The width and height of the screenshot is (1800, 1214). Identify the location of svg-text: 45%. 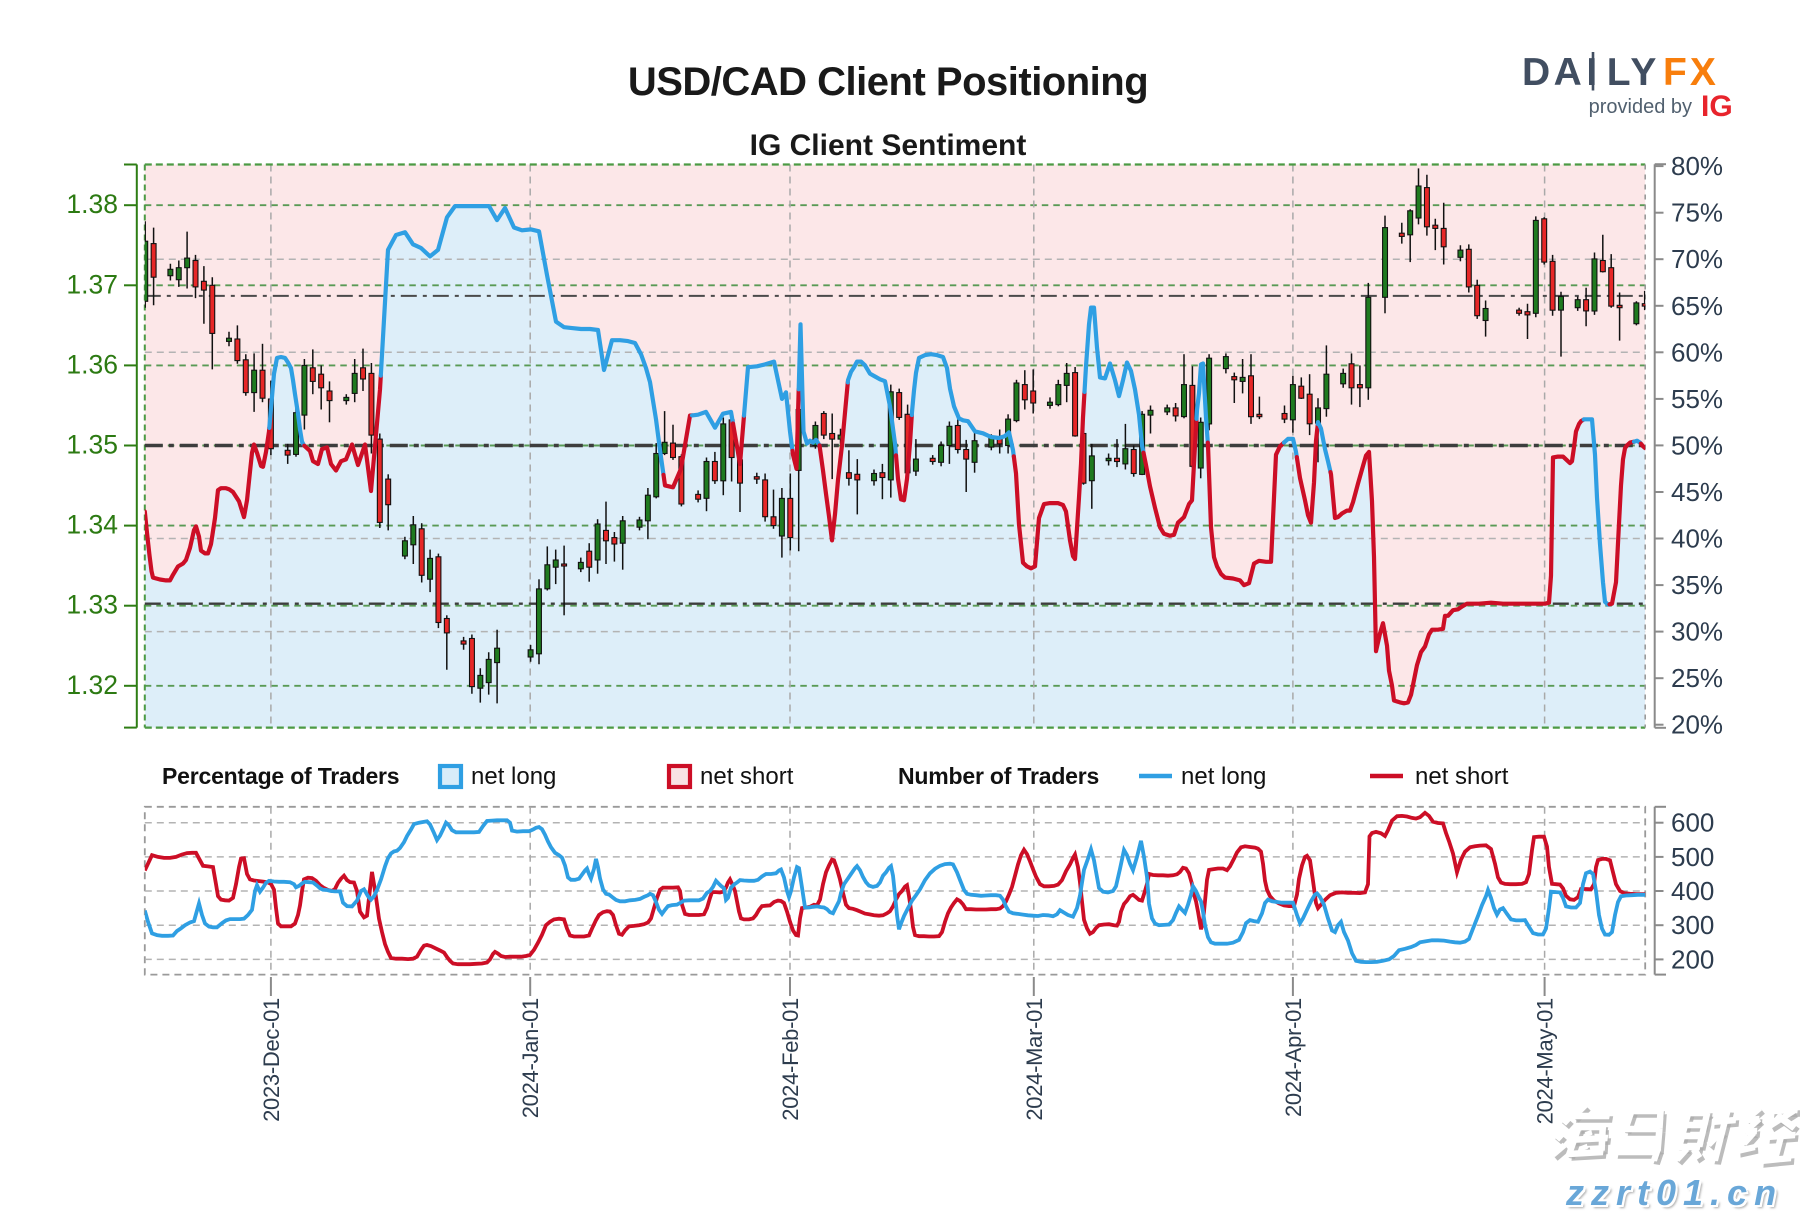
(1697, 492).